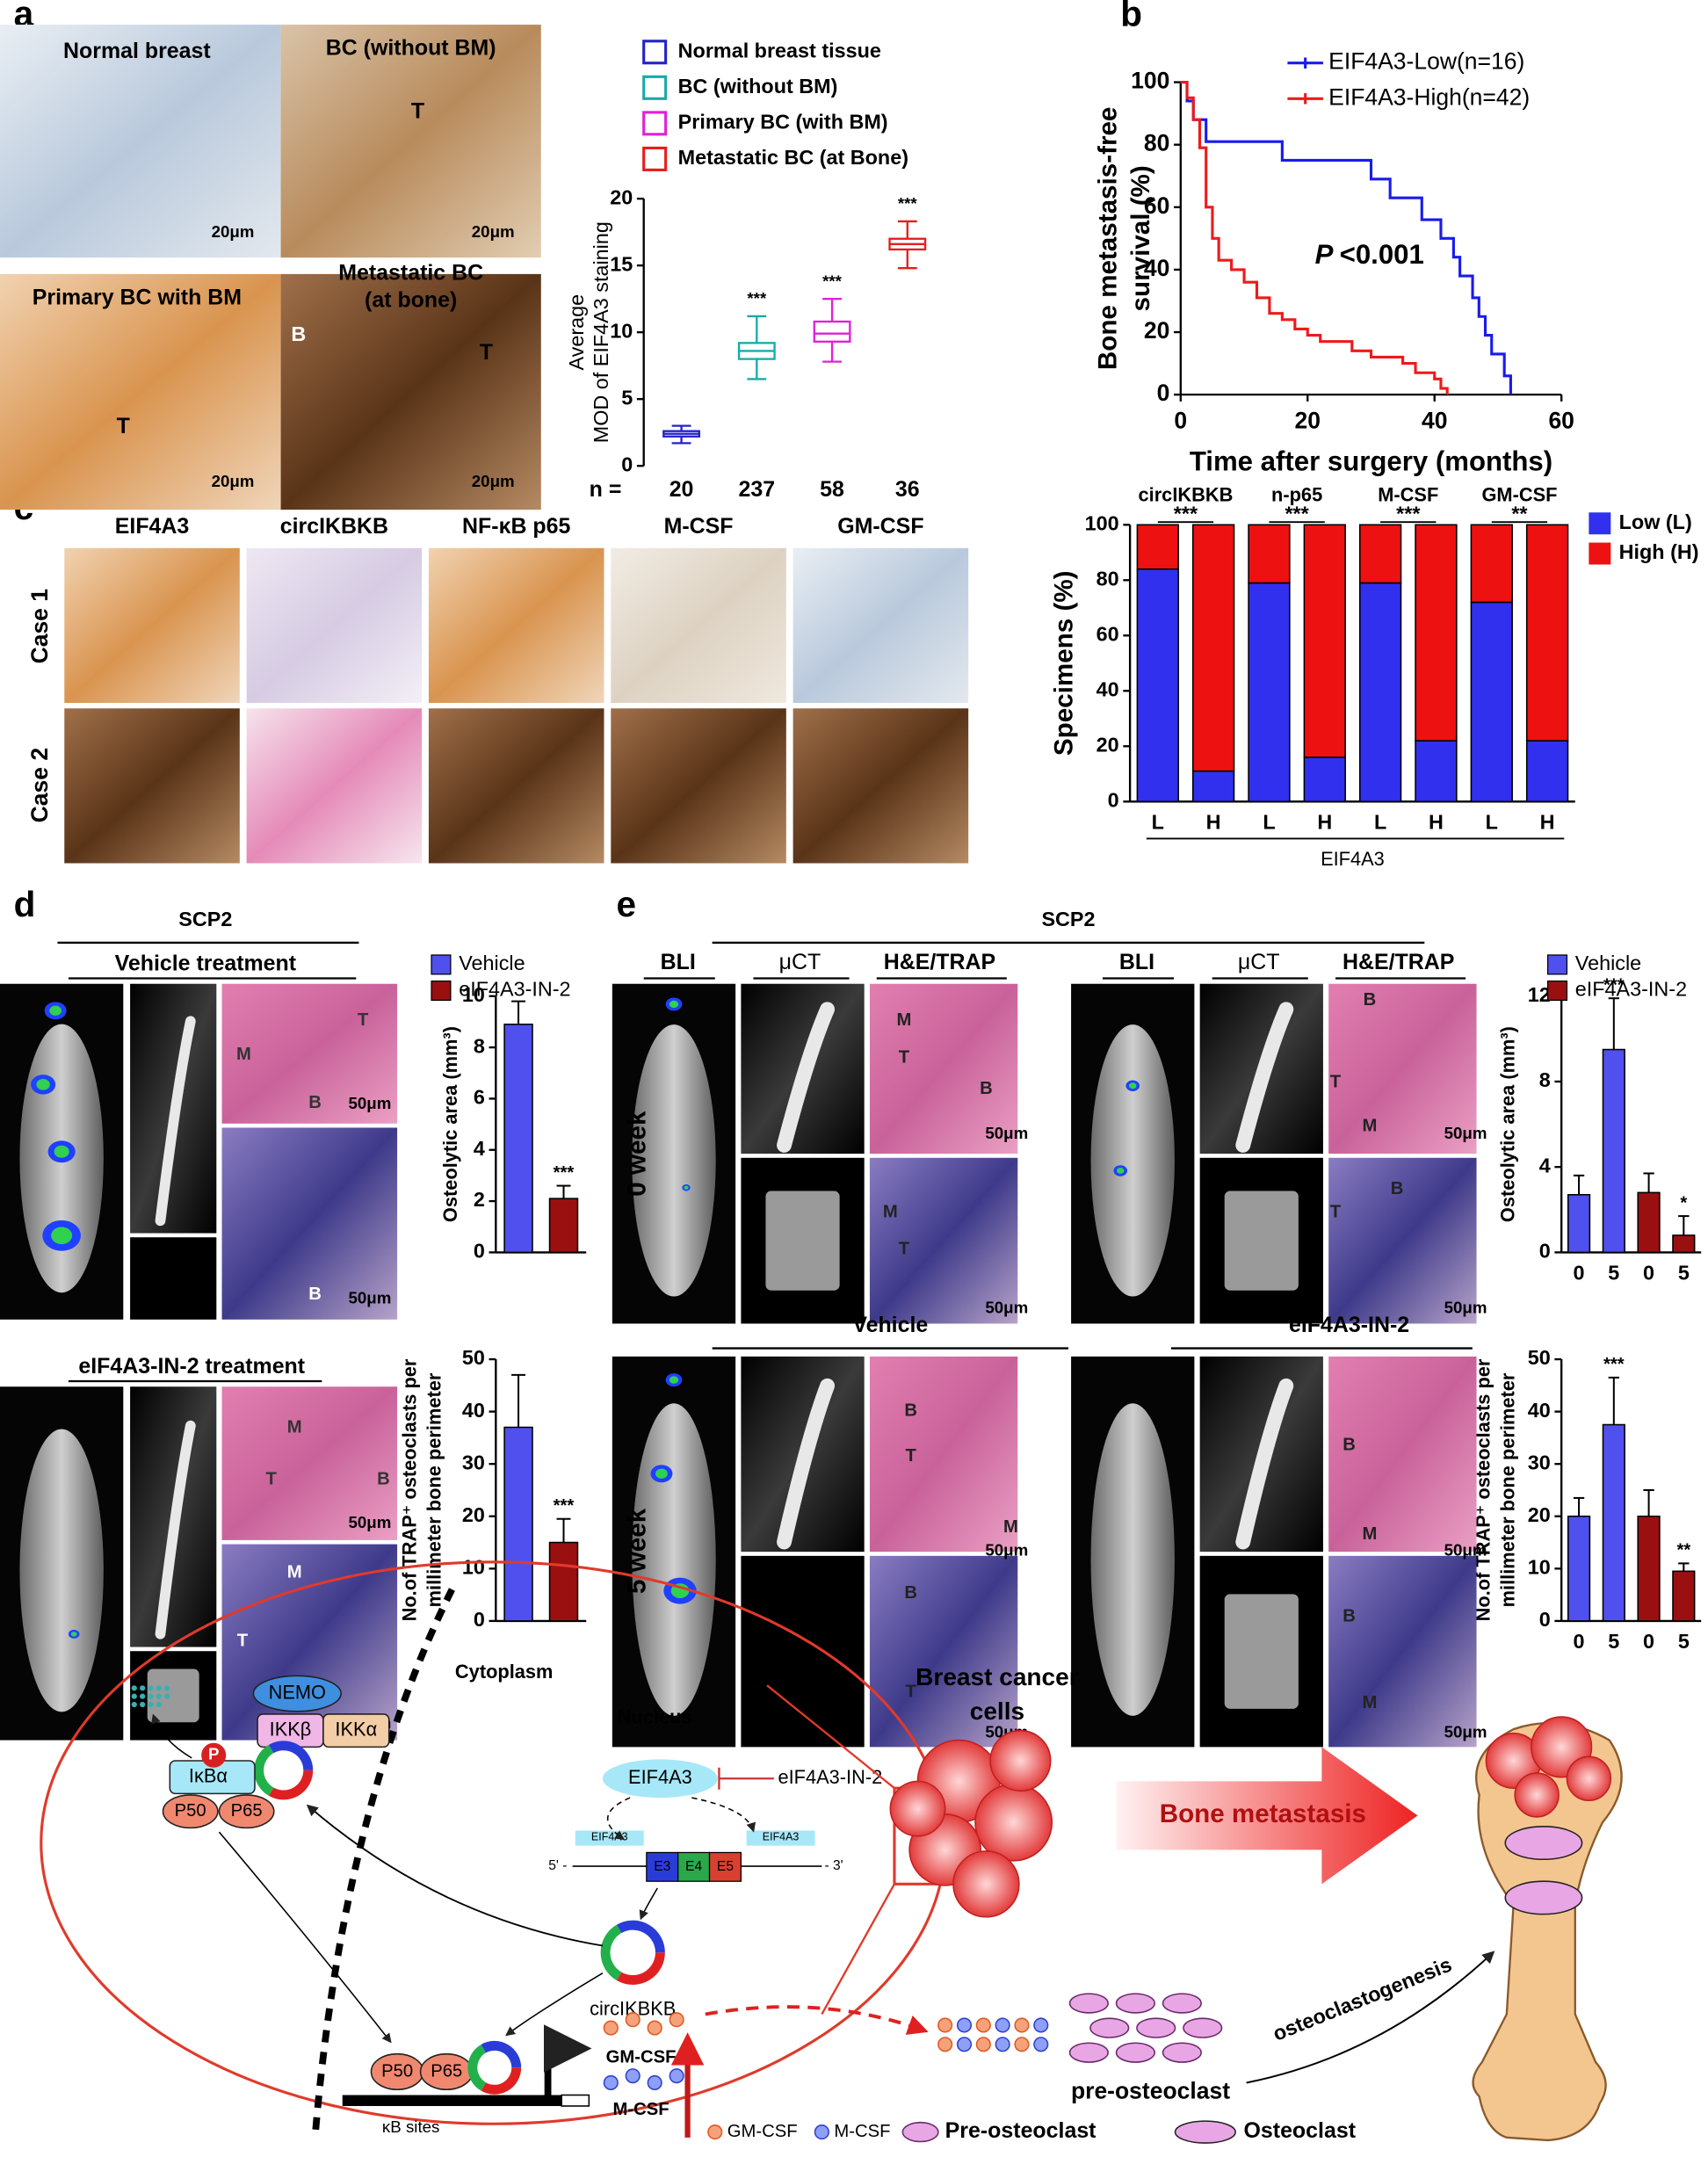 The width and height of the screenshot is (1708, 2157). What do you see at coordinates (214, 1755) in the screenshot?
I see `phosphate` at bounding box center [214, 1755].